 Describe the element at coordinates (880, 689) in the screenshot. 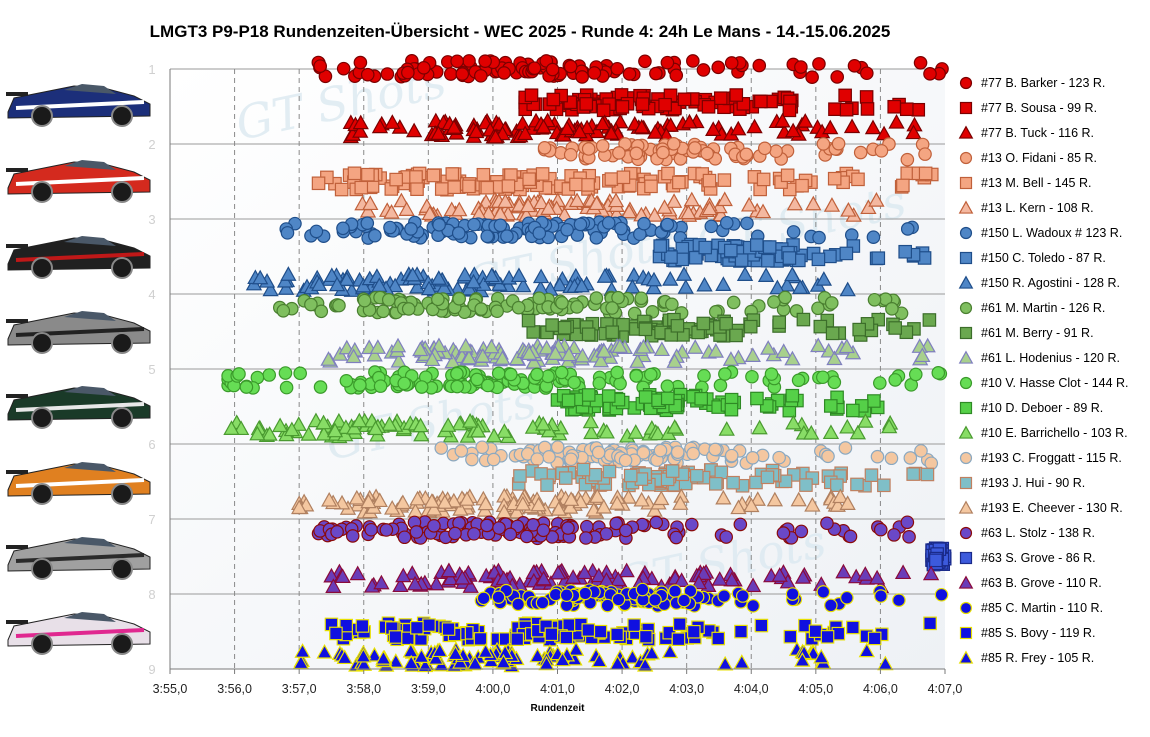

I see `x-tick-label: 4:06,0` at that location.